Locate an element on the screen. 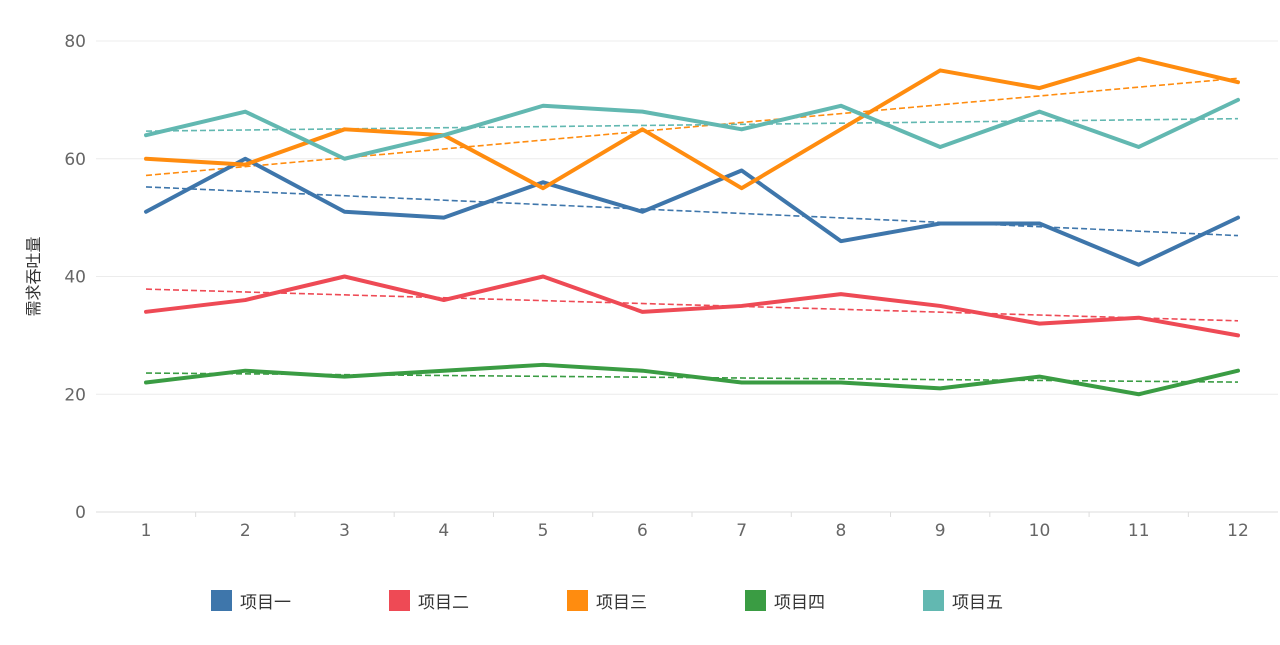  y-tick-label: 20 is located at coordinates (75, 395).